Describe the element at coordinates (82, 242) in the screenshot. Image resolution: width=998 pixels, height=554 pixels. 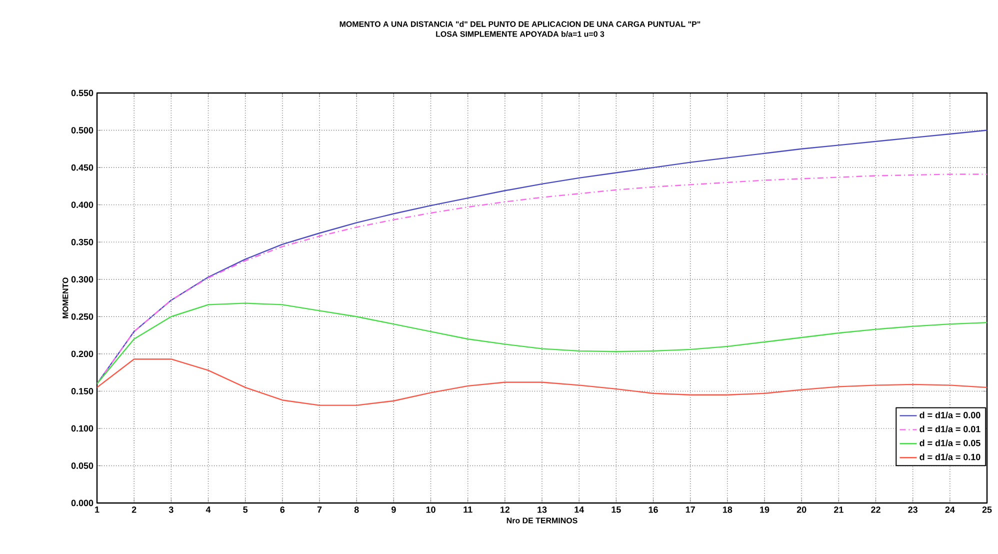
I see `y-tick-label: 0.350` at that location.